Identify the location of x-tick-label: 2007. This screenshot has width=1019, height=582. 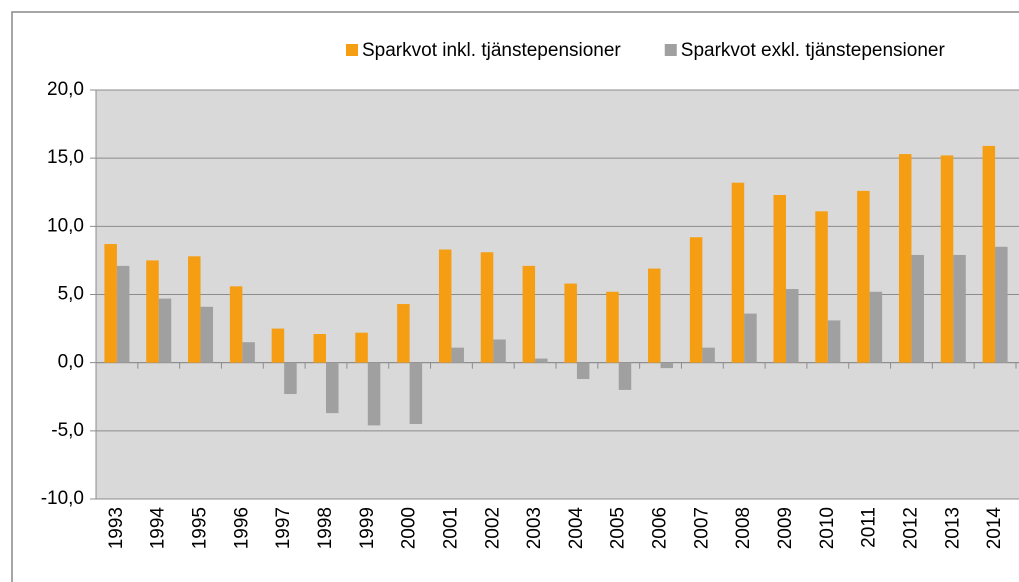
(701, 528).